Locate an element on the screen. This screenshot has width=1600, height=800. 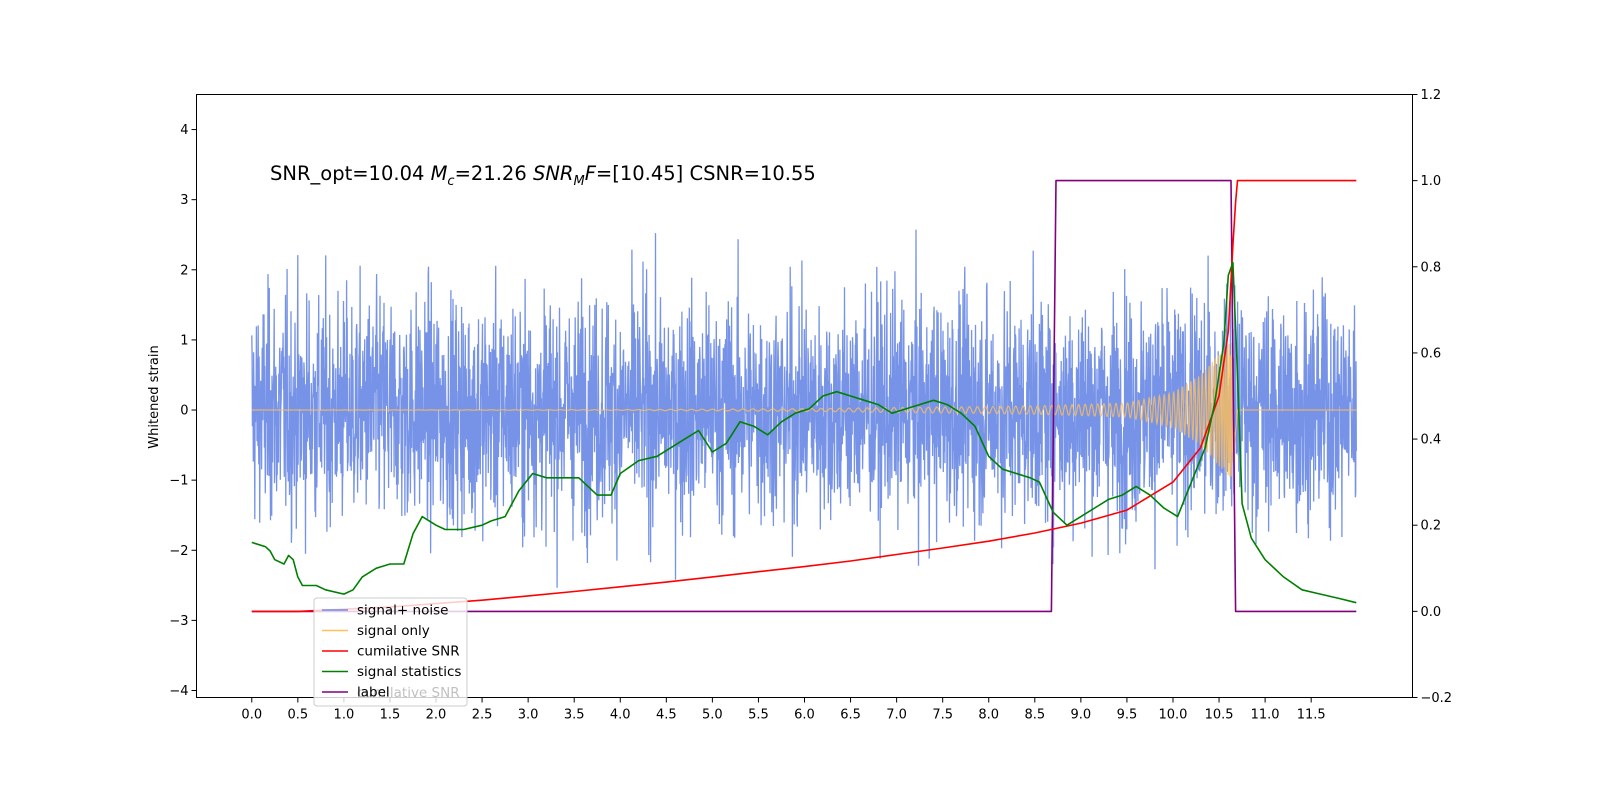
x-tick-label: 11.5 is located at coordinates (1311, 715).